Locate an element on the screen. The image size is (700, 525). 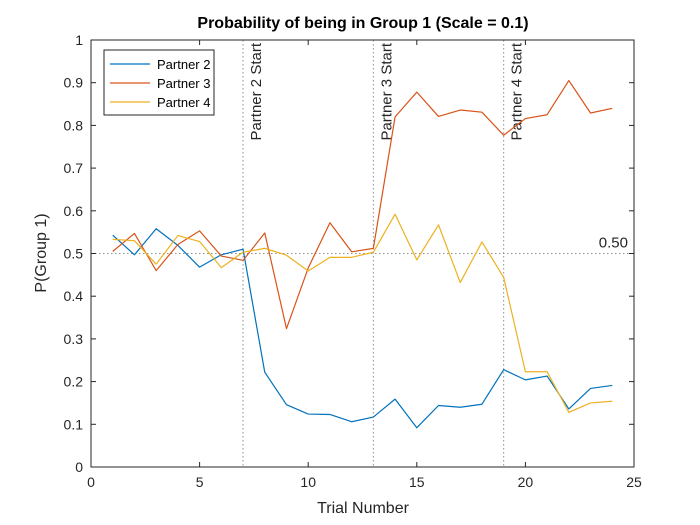
y-tick-label: 0.8 is located at coordinates (74, 125).